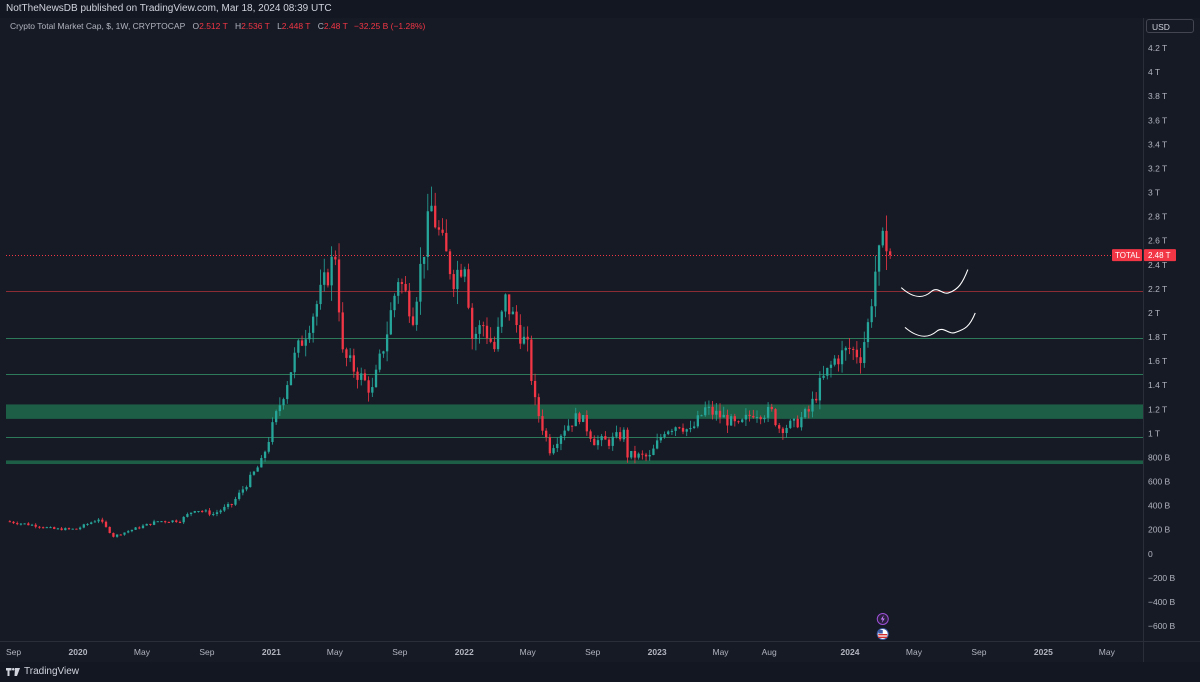 The height and width of the screenshot is (682, 1200). Describe the element at coordinates (279, 26) in the screenshot. I see `low-label: L` at that location.